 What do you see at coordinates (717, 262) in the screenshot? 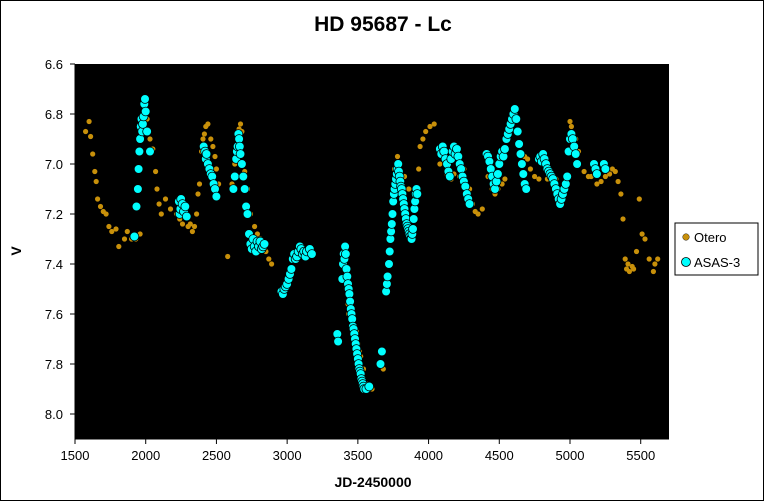
I see `legend-label-asas3: ASAS-3` at bounding box center [717, 262].